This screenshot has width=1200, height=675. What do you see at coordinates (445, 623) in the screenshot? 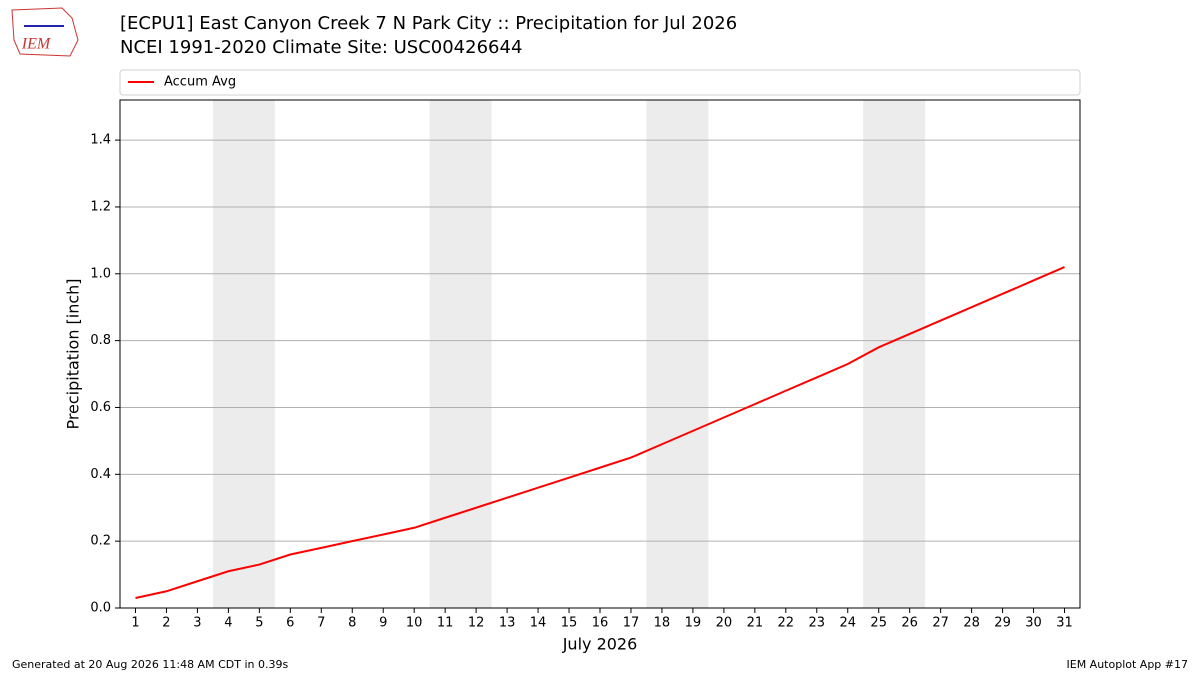
I see `x-tick-label: 11` at bounding box center [445, 623].